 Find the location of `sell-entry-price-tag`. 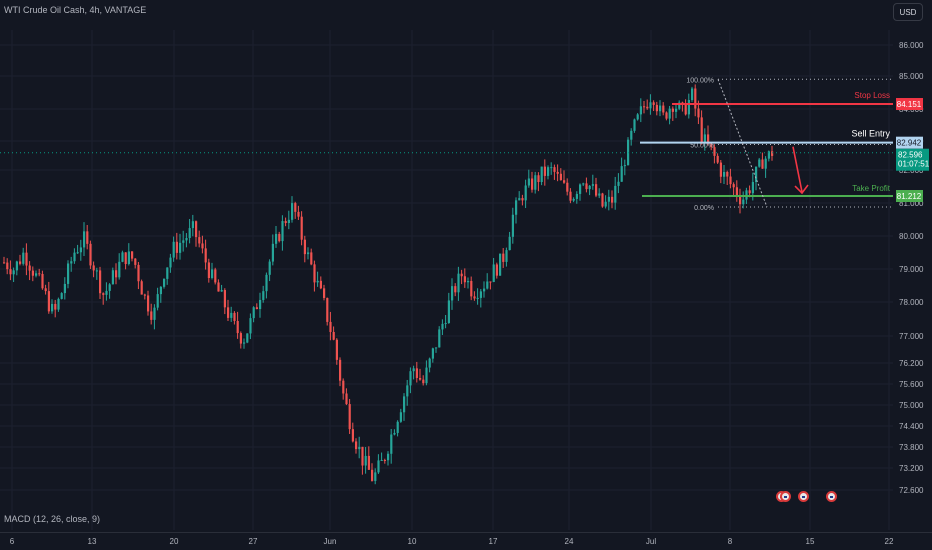

sell-entry-price-tag is located at coordinates (909, 142).